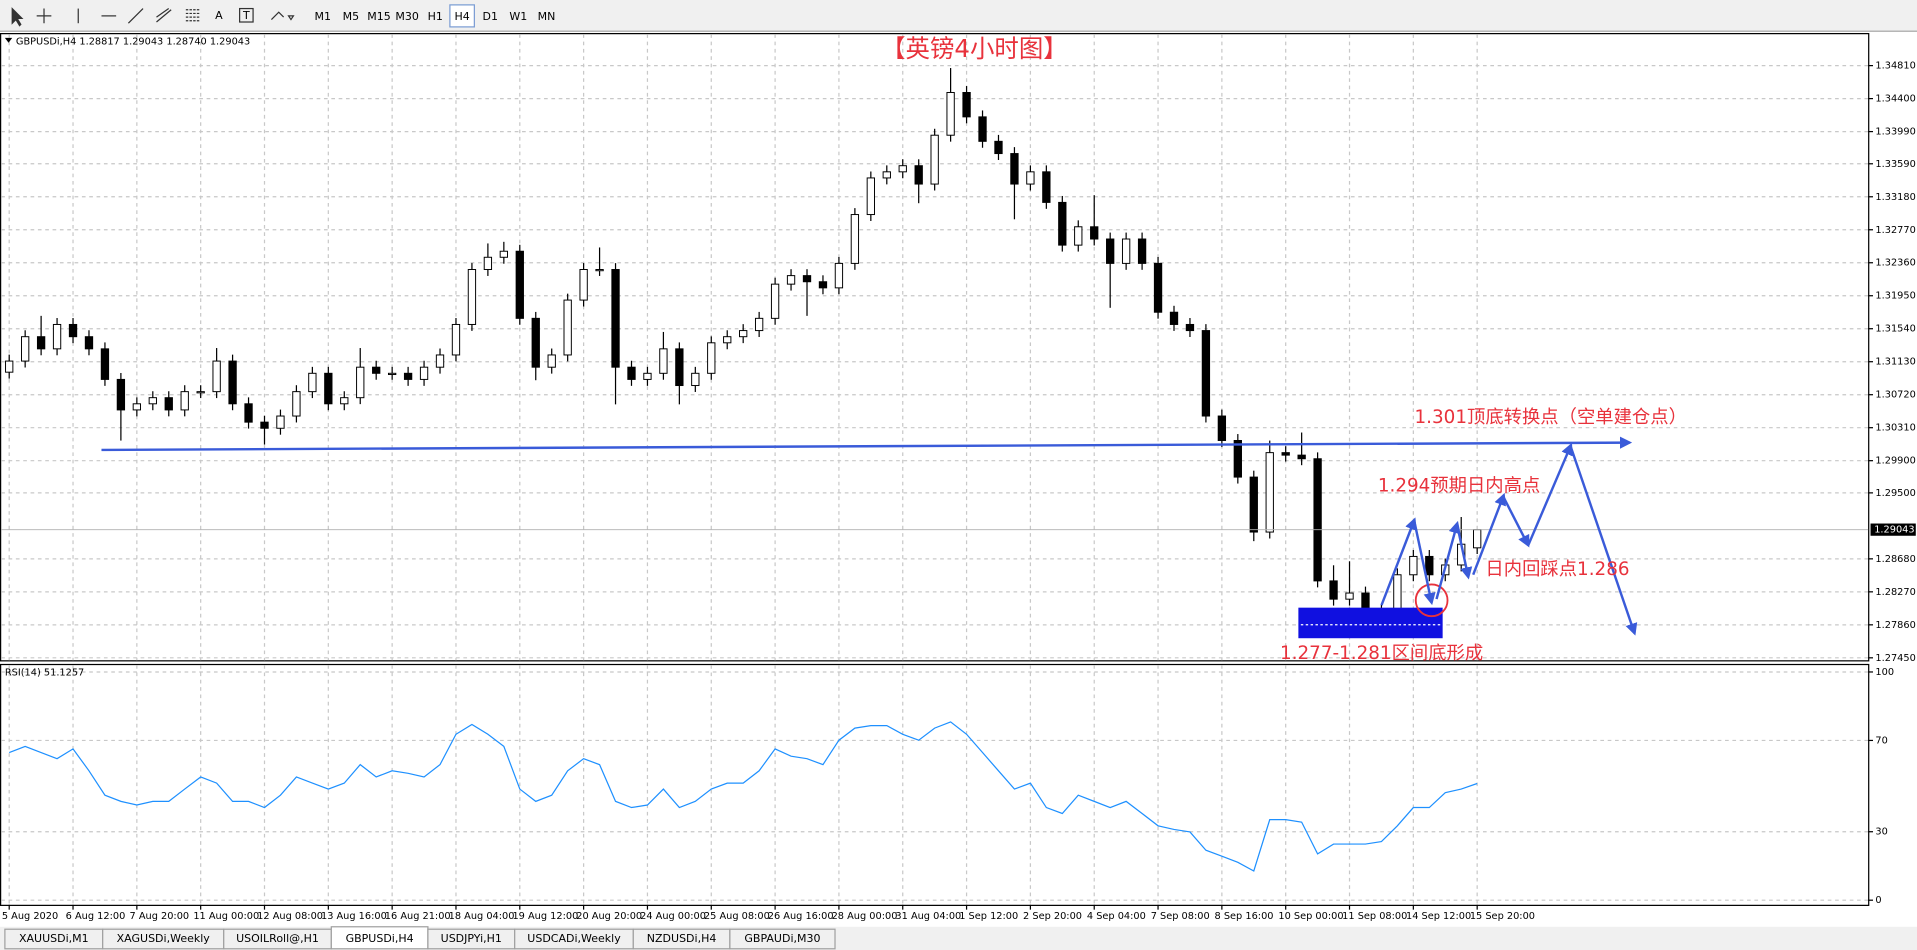  What do you see at coordinates (1244, 916) in the screenshot?
I see `x-tick-label: 8 Sep 16:00` at bounding box center [1244, 916].